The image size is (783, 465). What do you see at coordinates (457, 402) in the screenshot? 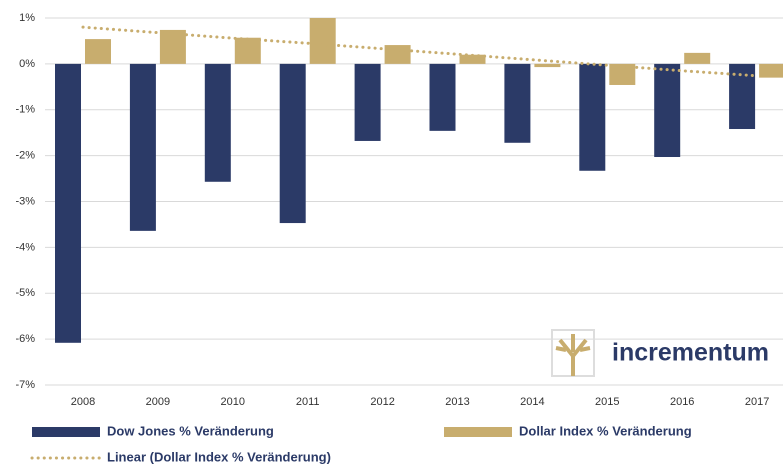
I see `x-tick-label: 2013` at bounding box center [457, 402].